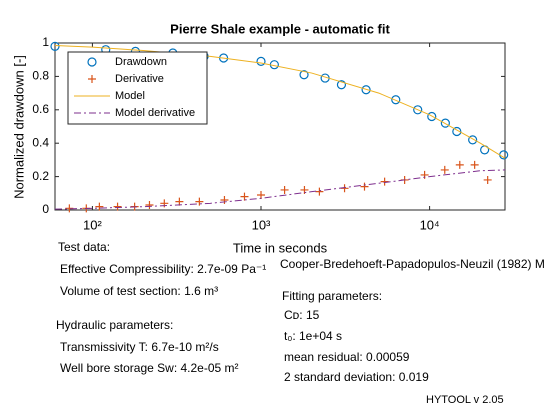 This screenshot has height=420, width=560. Describe the element at coordinates (114, 325) in the screenshot. I see `note: Hydraulic parameters:` at that location.